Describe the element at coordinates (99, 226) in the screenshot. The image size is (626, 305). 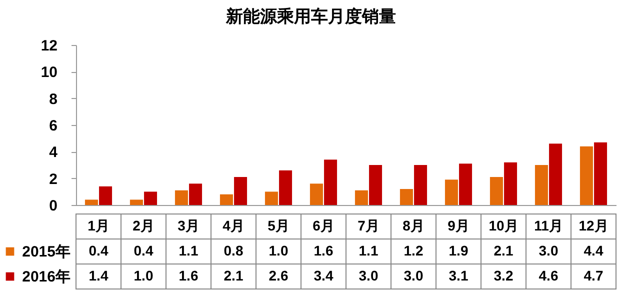
I see `x-tick-label: 1月` at that location.